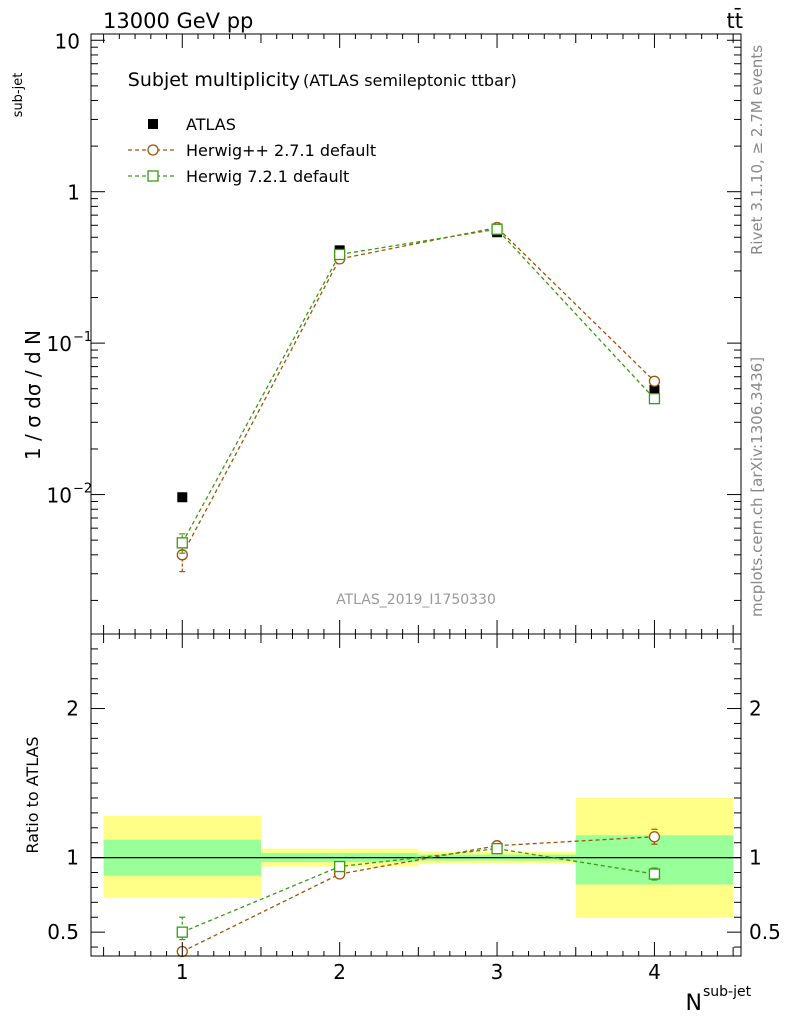 This screenshot has height=1024, width=786. Describe the element at coordinates (267, 176) in the screenshot. I see `legend-label: Herwig 7.2.1 default` at that location.